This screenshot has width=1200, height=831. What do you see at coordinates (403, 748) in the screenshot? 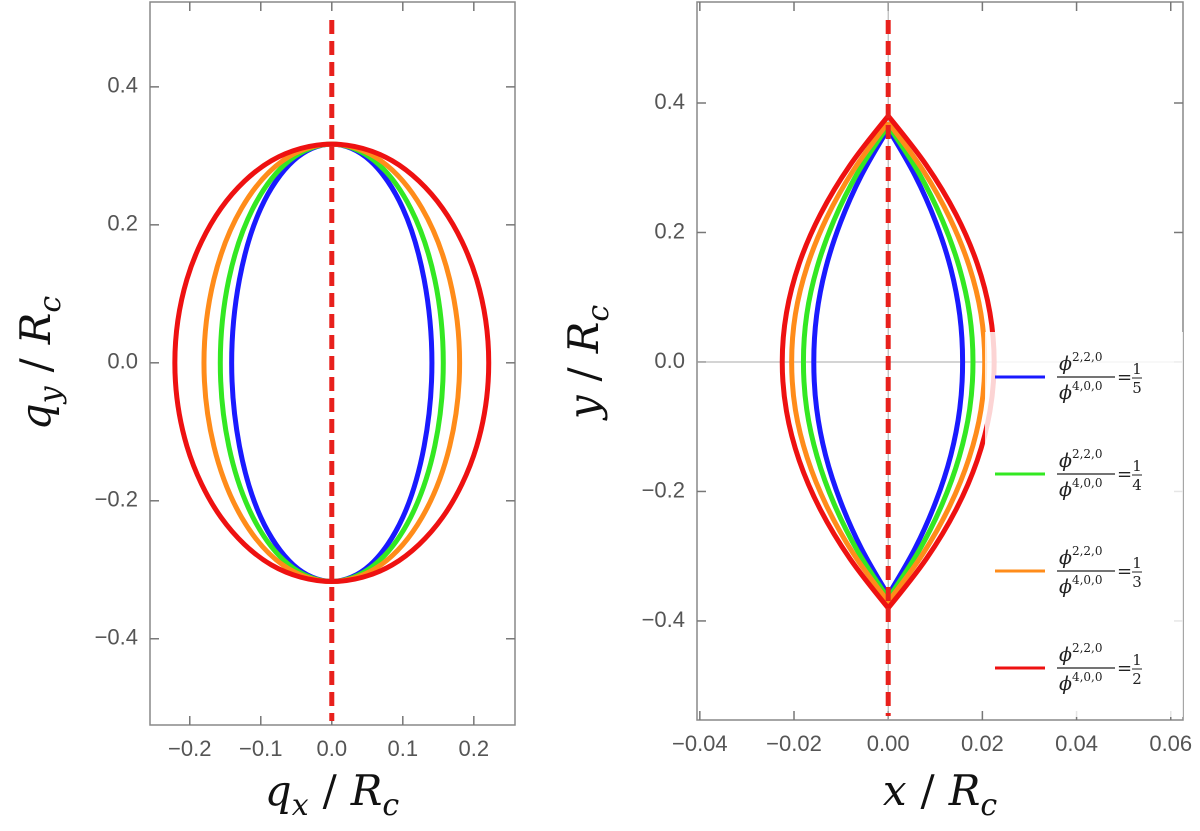
I see `x-tick-label: 0.1` at bounding box center [403, 748].